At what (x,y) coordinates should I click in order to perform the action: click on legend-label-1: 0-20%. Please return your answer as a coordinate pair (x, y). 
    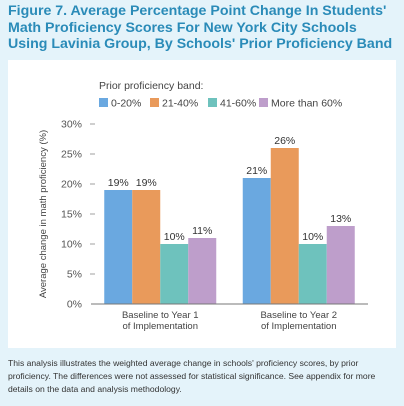
    Looking at the image, I should click on (126, 104).